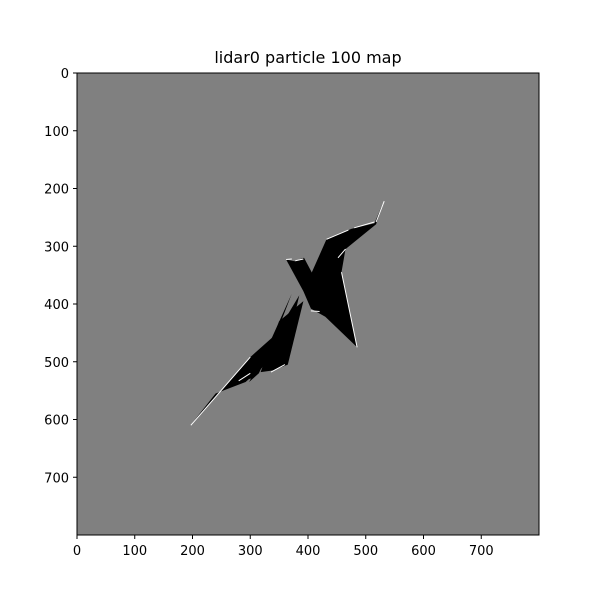  Describe the element at coordinates (307, 57) in the screenshot. I see `chart-title: lidar0 particle 100 map` at that location.